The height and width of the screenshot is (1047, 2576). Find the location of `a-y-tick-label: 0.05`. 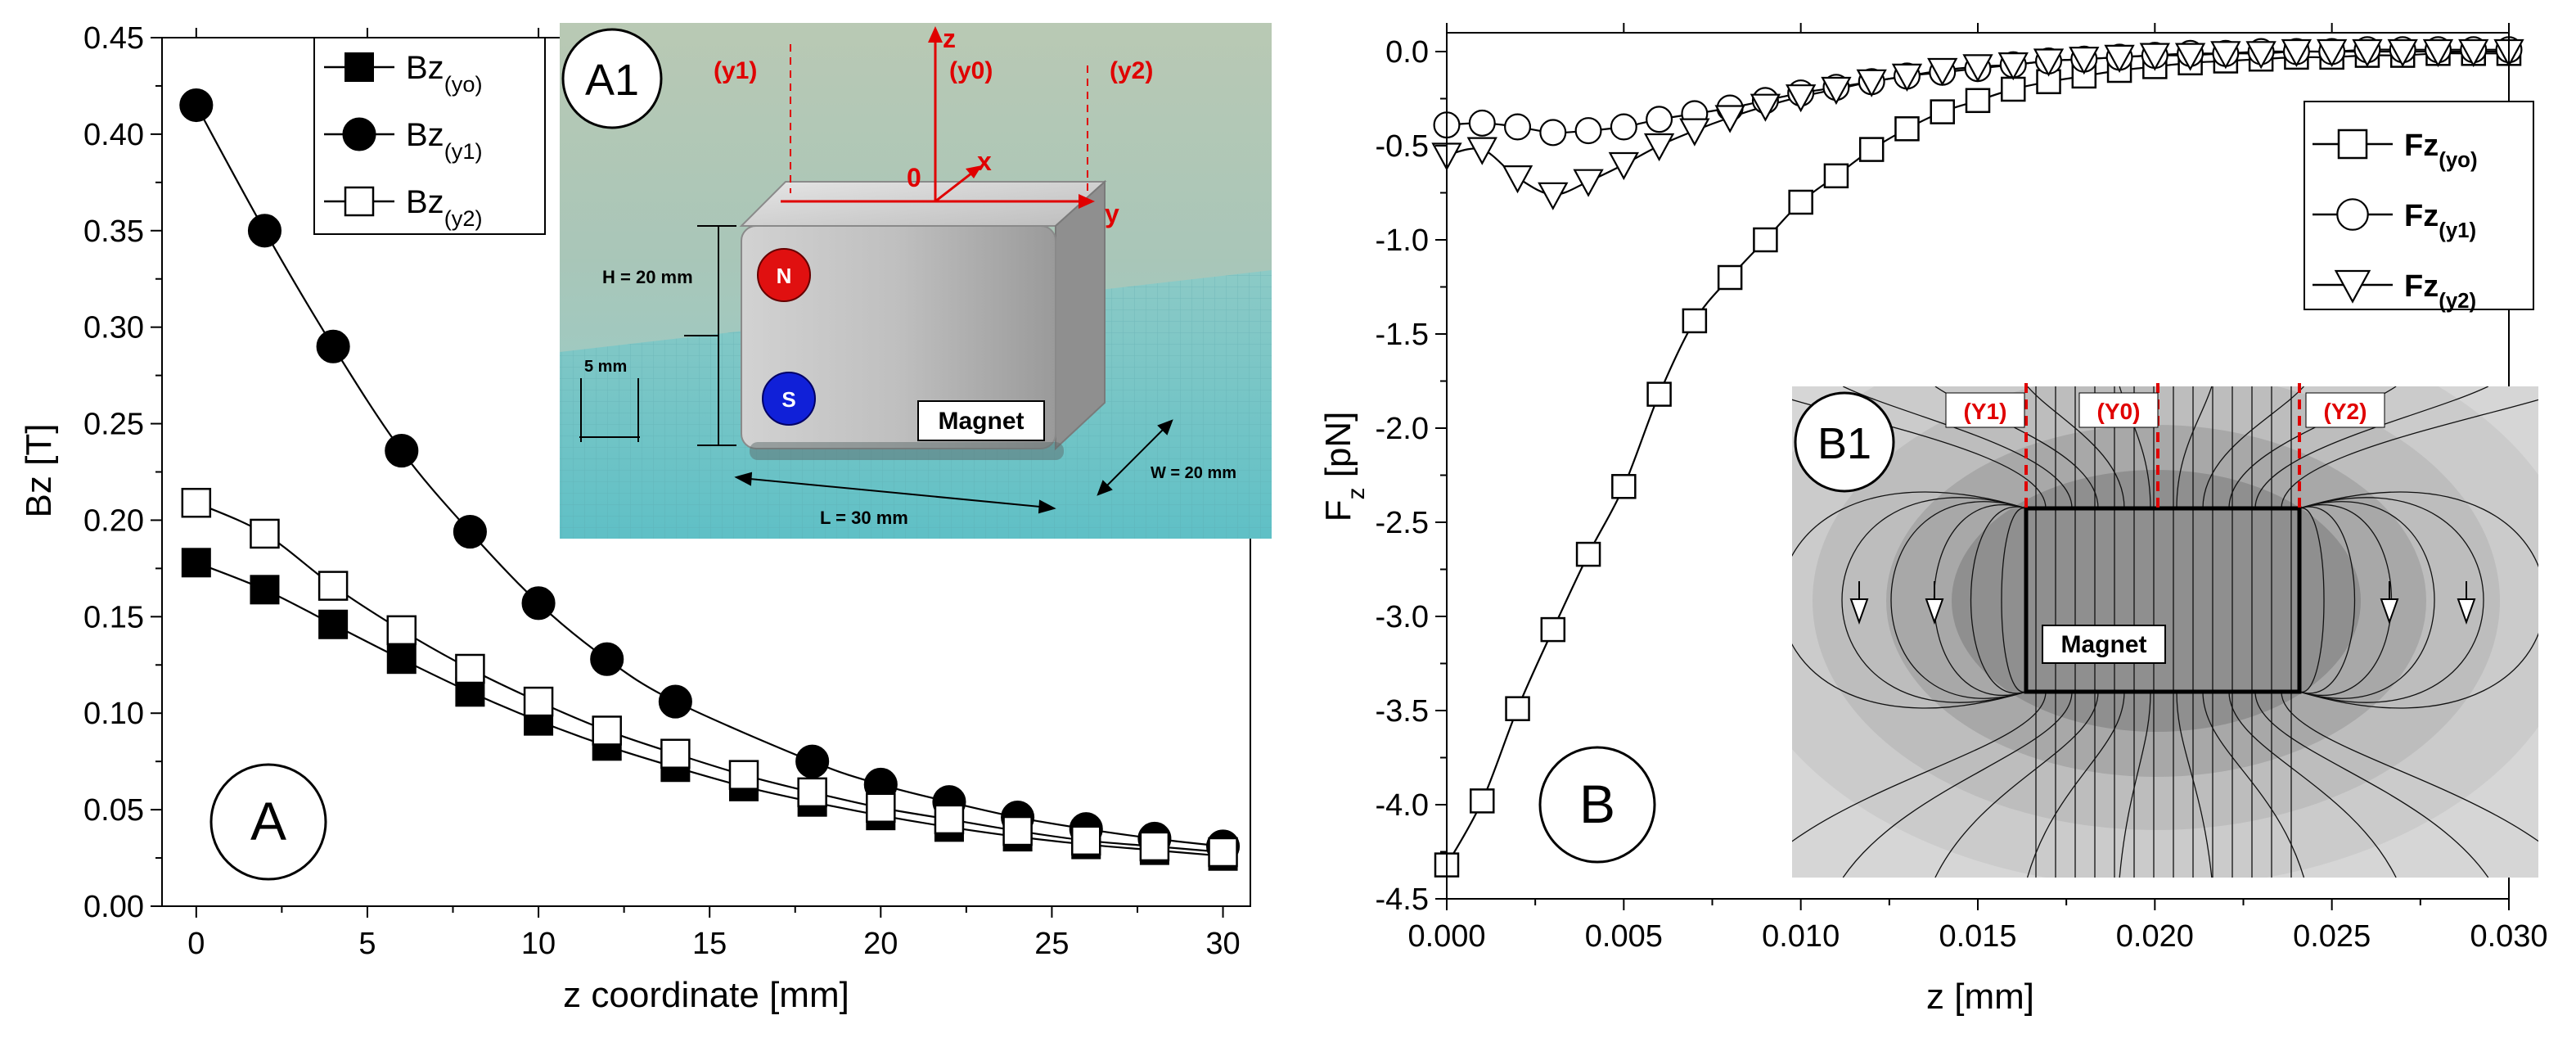

a-y-tick-label: 0.05 is located at coordinates (113, 810).